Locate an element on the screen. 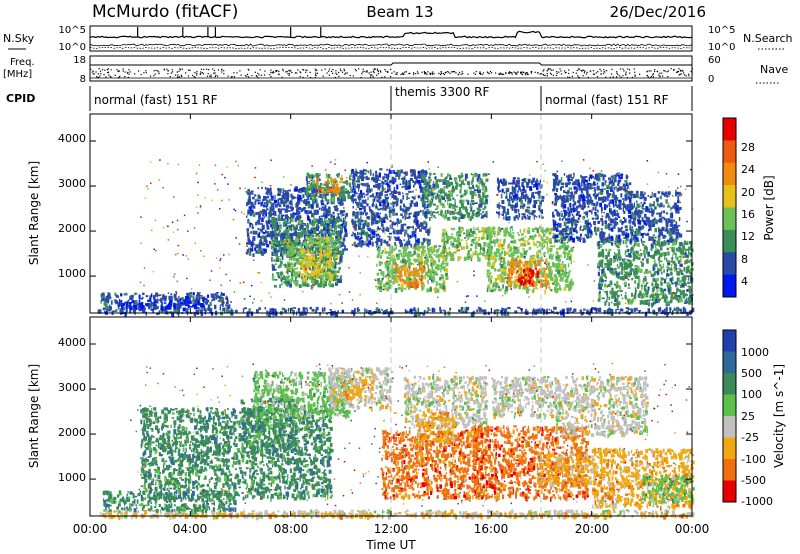 The height and width of the screenshot is (554, 800). beam-label: Beam 13 is located at coordinates (399, 12).